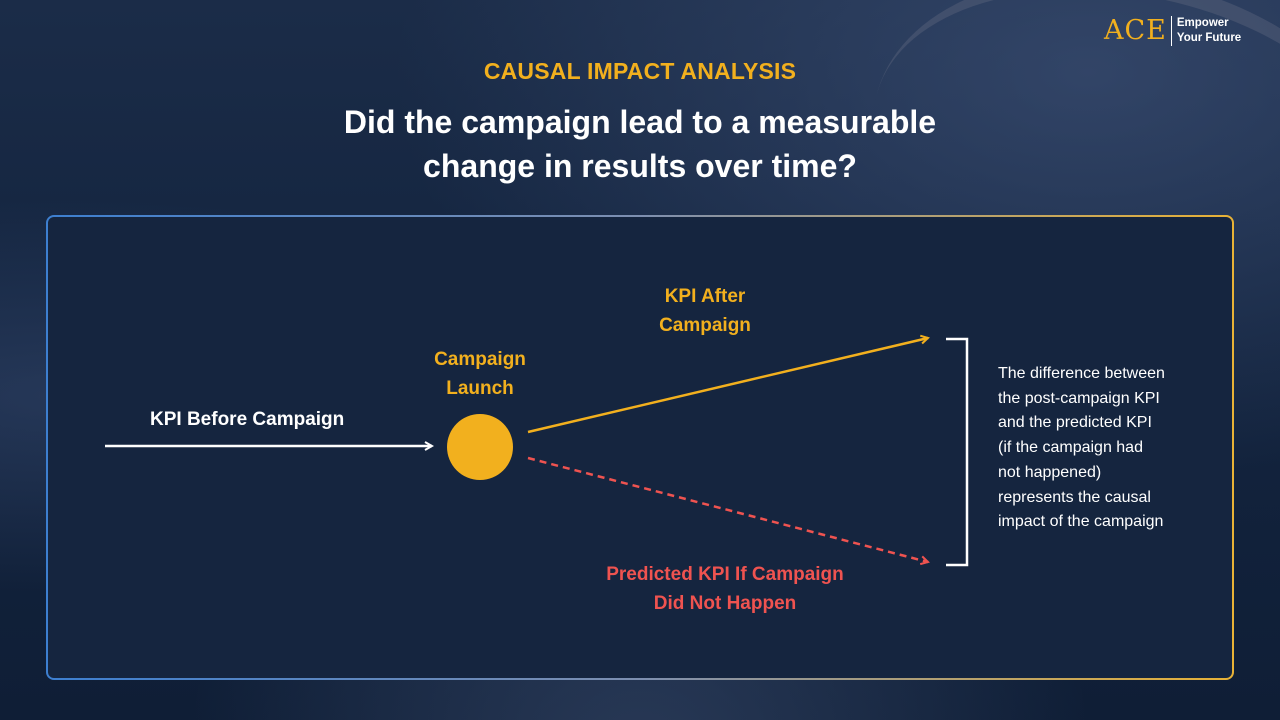 This screenshot has width=1280, height=720. I want to click on description-line-2: the post-campaign KPI, so click(1079, 398).